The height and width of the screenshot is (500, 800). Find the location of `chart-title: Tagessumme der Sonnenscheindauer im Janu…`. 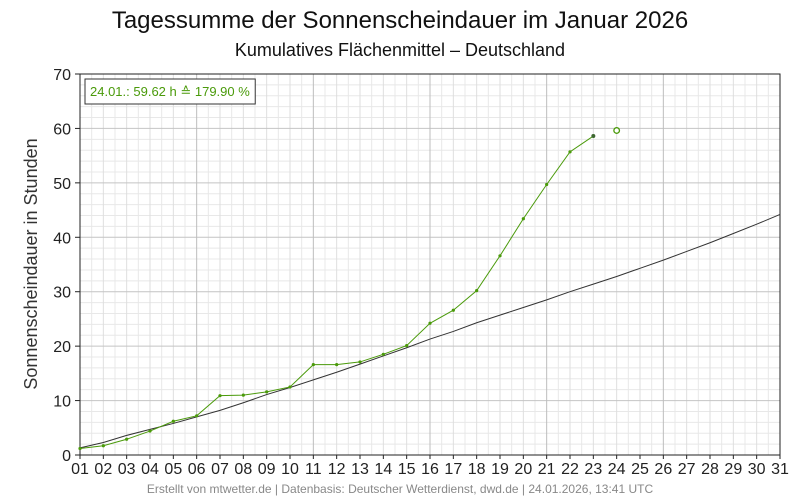

chart-title: Tagessumme der Sonnenscheindauer im Janu… is located at coordinates (400, 20).